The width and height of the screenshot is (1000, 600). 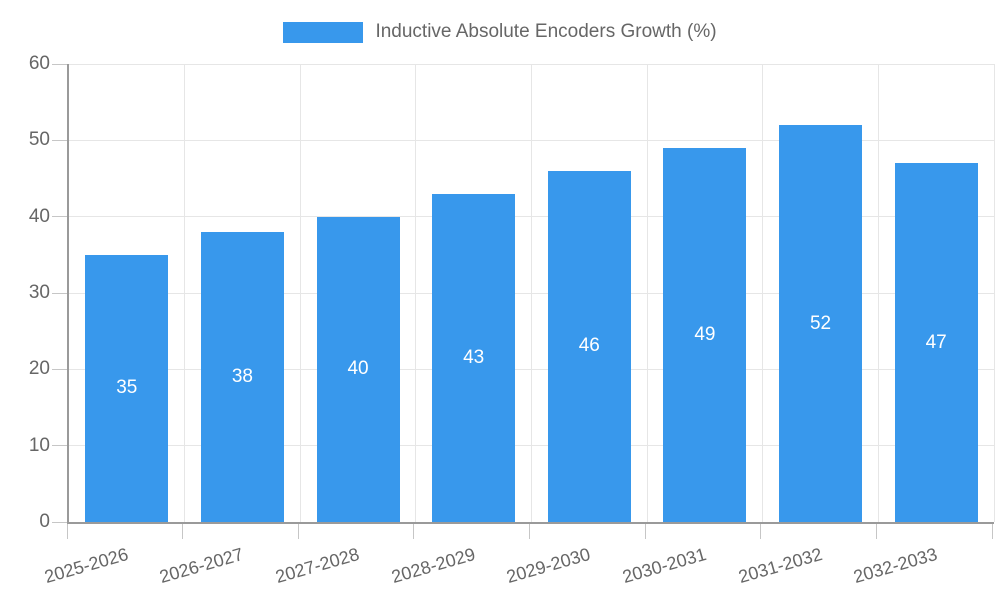 I want to click on legend: Inductive Absolute Encoders Growth (%), so click(x=500, y=32).